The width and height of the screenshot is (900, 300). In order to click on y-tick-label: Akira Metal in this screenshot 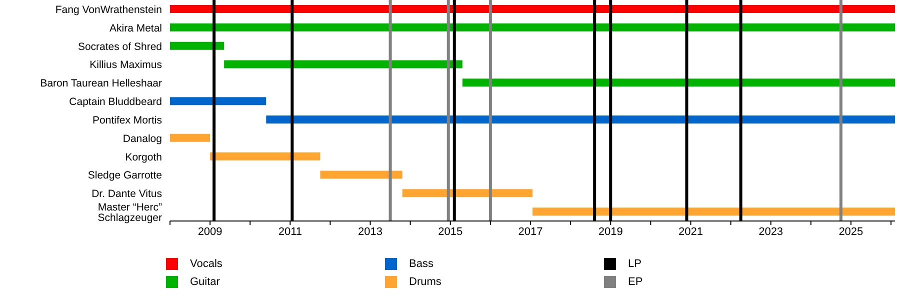, I will do `click(135, 28)`.